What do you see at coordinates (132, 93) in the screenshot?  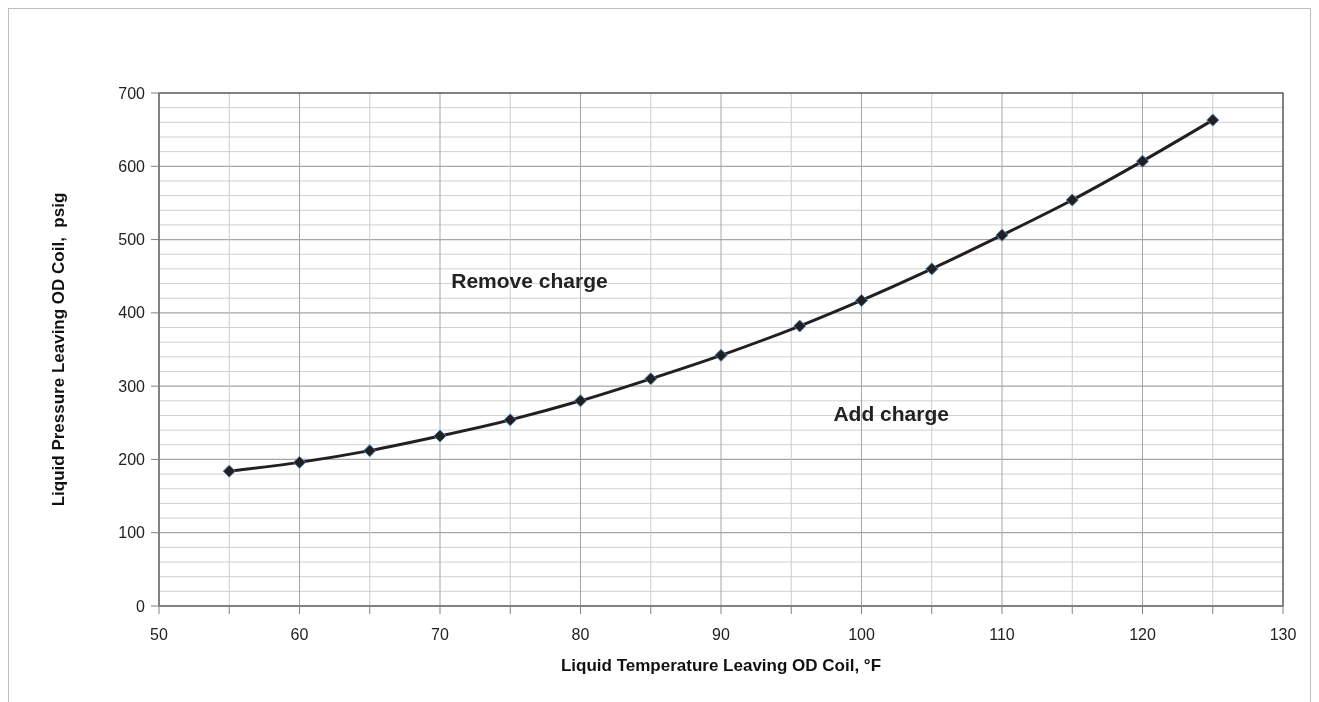 I see `y-tick-label: 700` at bounding box center [132, 93].